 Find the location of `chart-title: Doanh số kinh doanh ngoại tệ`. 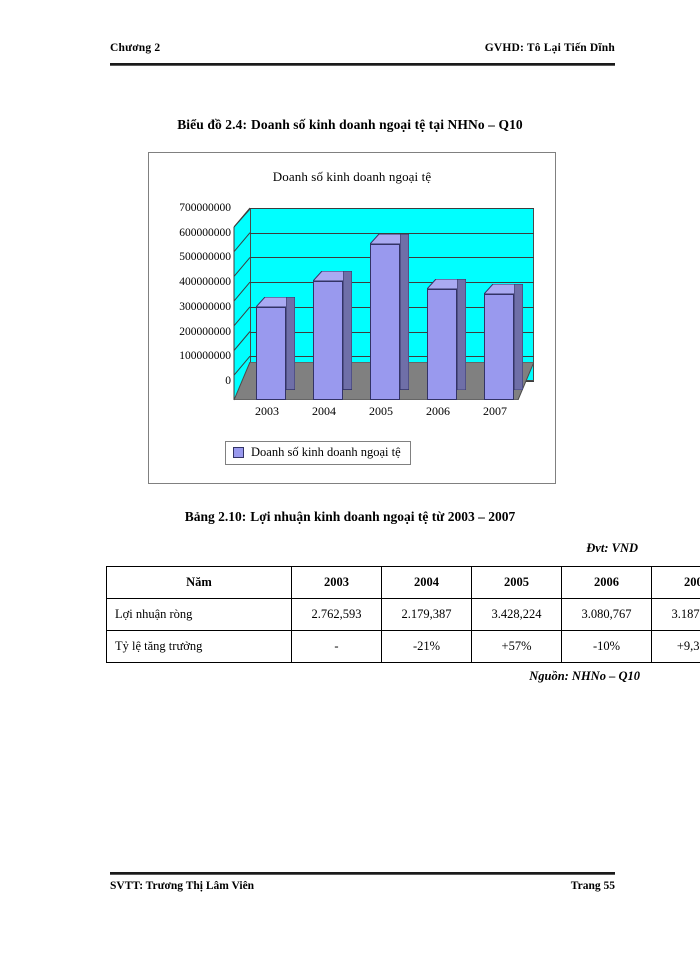

chart-title: Doanh số kinh doanh ngoại tệ is located at coordinates (352, 176).